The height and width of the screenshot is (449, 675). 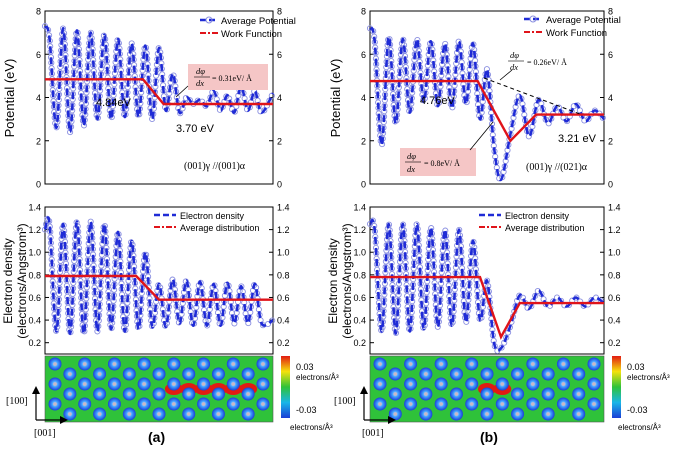 What do you see at coordinates (209, 20) in the screenshot?
I see `legend-marker` at bounding box center [209, 20].